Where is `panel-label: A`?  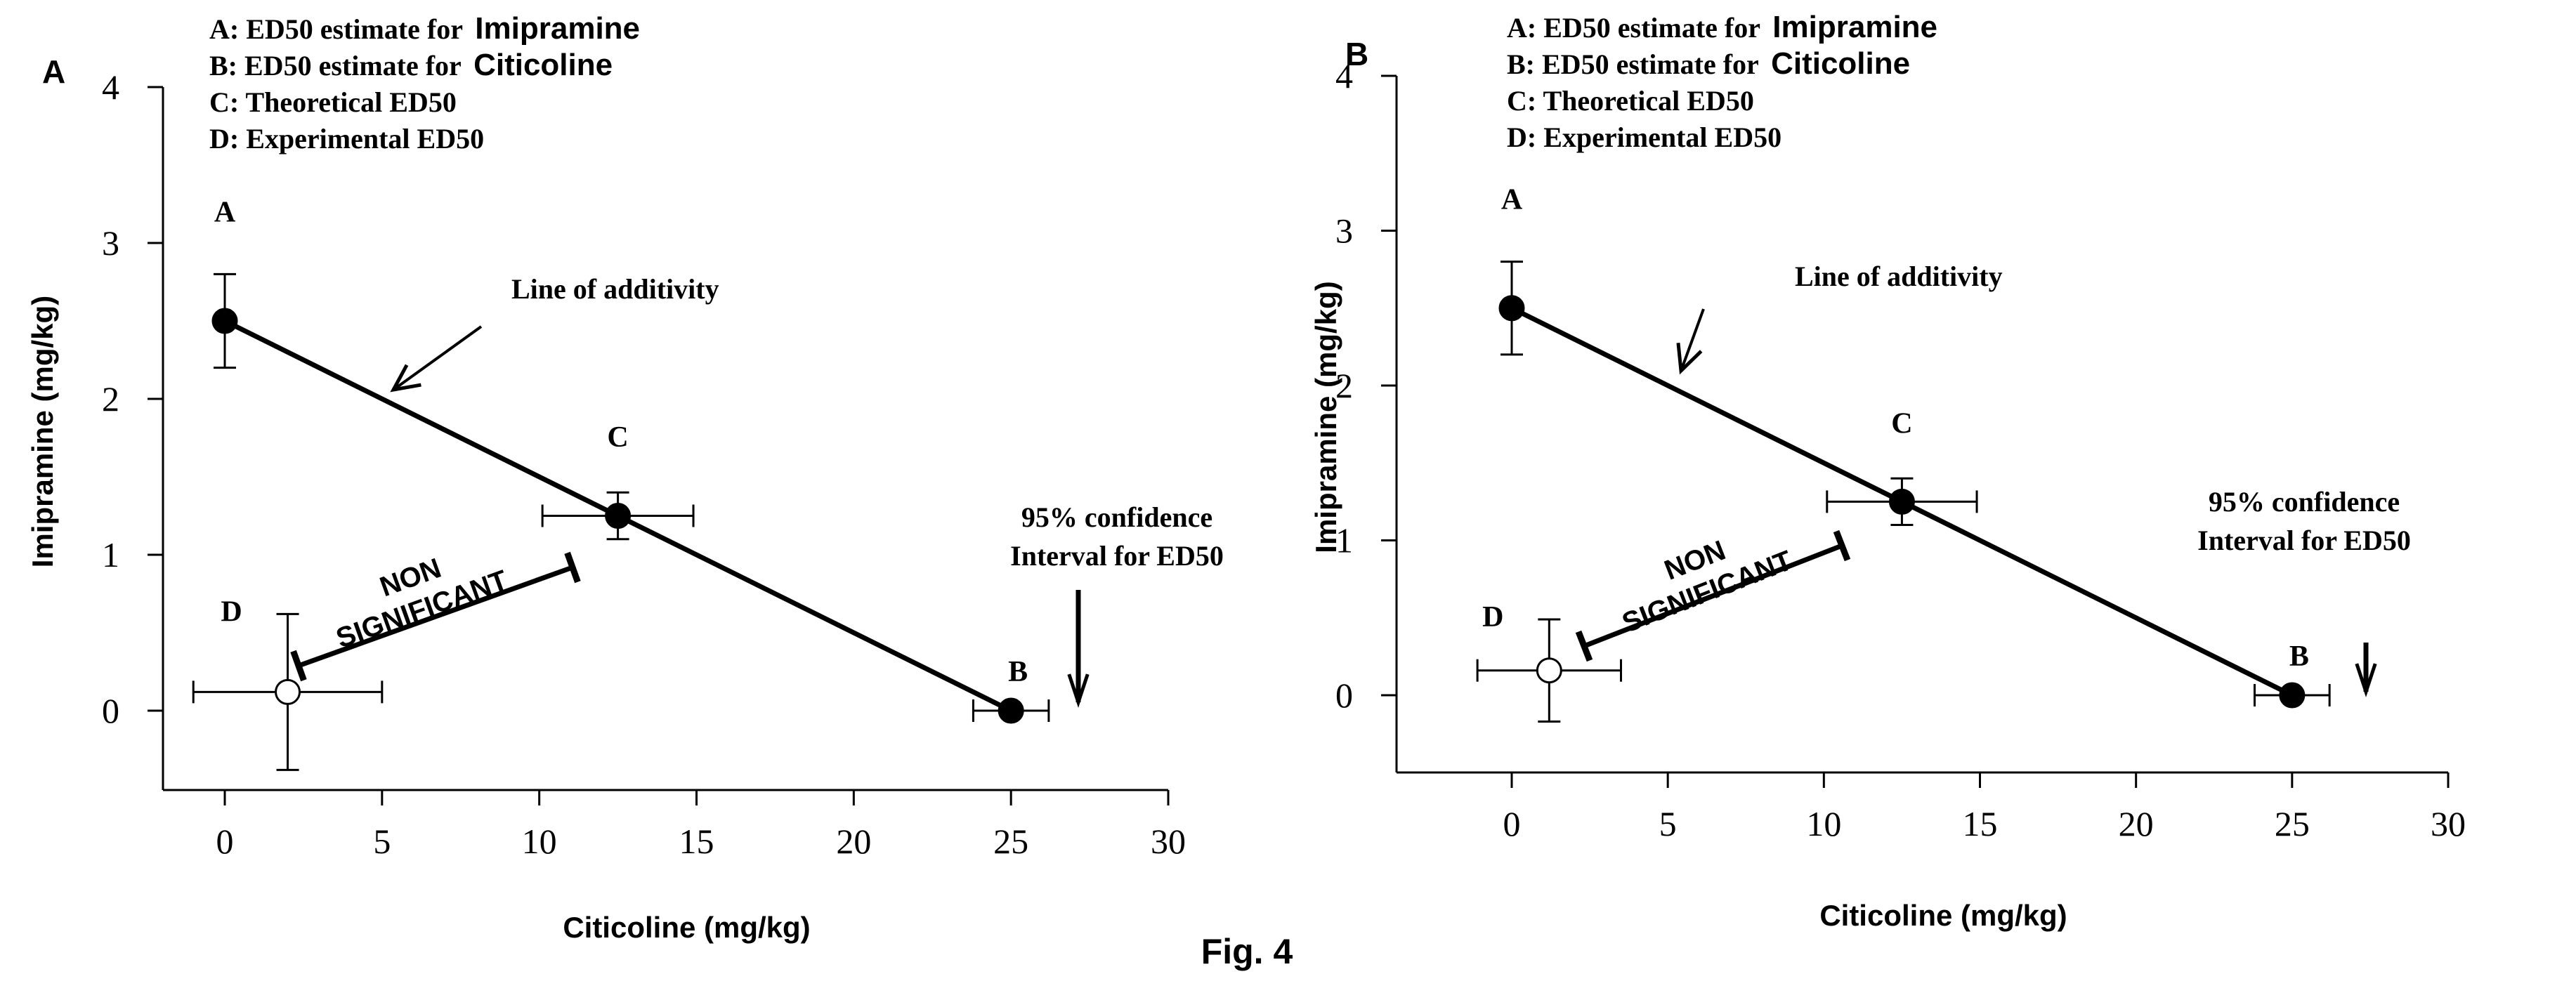
panel-label: A is located at coordinates (53, 71).